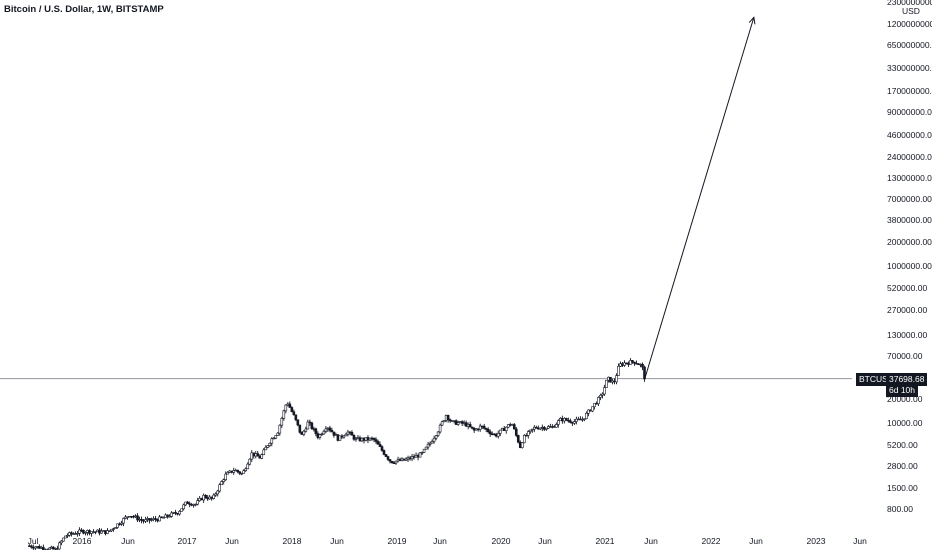 The image size is (932, 550). What do you see at coordinates (33, 541) in the screenshot?
I see `time-tick-label: Jul` at bounding box center [33, 541].